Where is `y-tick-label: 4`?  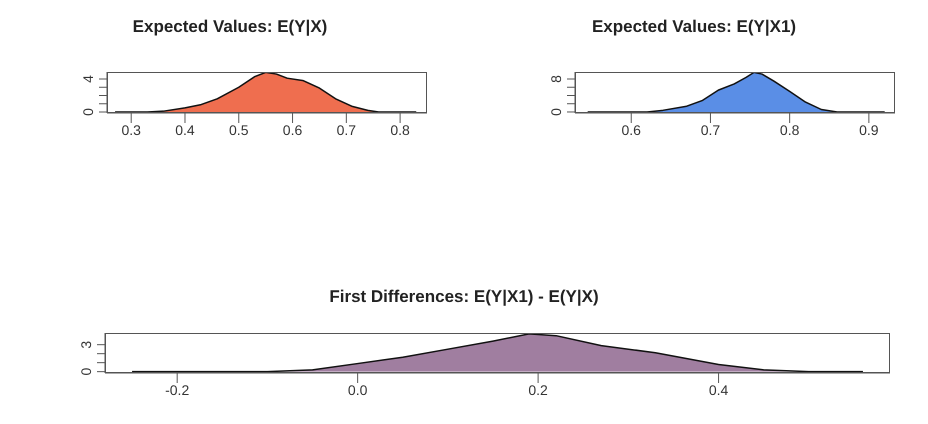
y-tick-label: 4 is located at coordinates (88, 78).